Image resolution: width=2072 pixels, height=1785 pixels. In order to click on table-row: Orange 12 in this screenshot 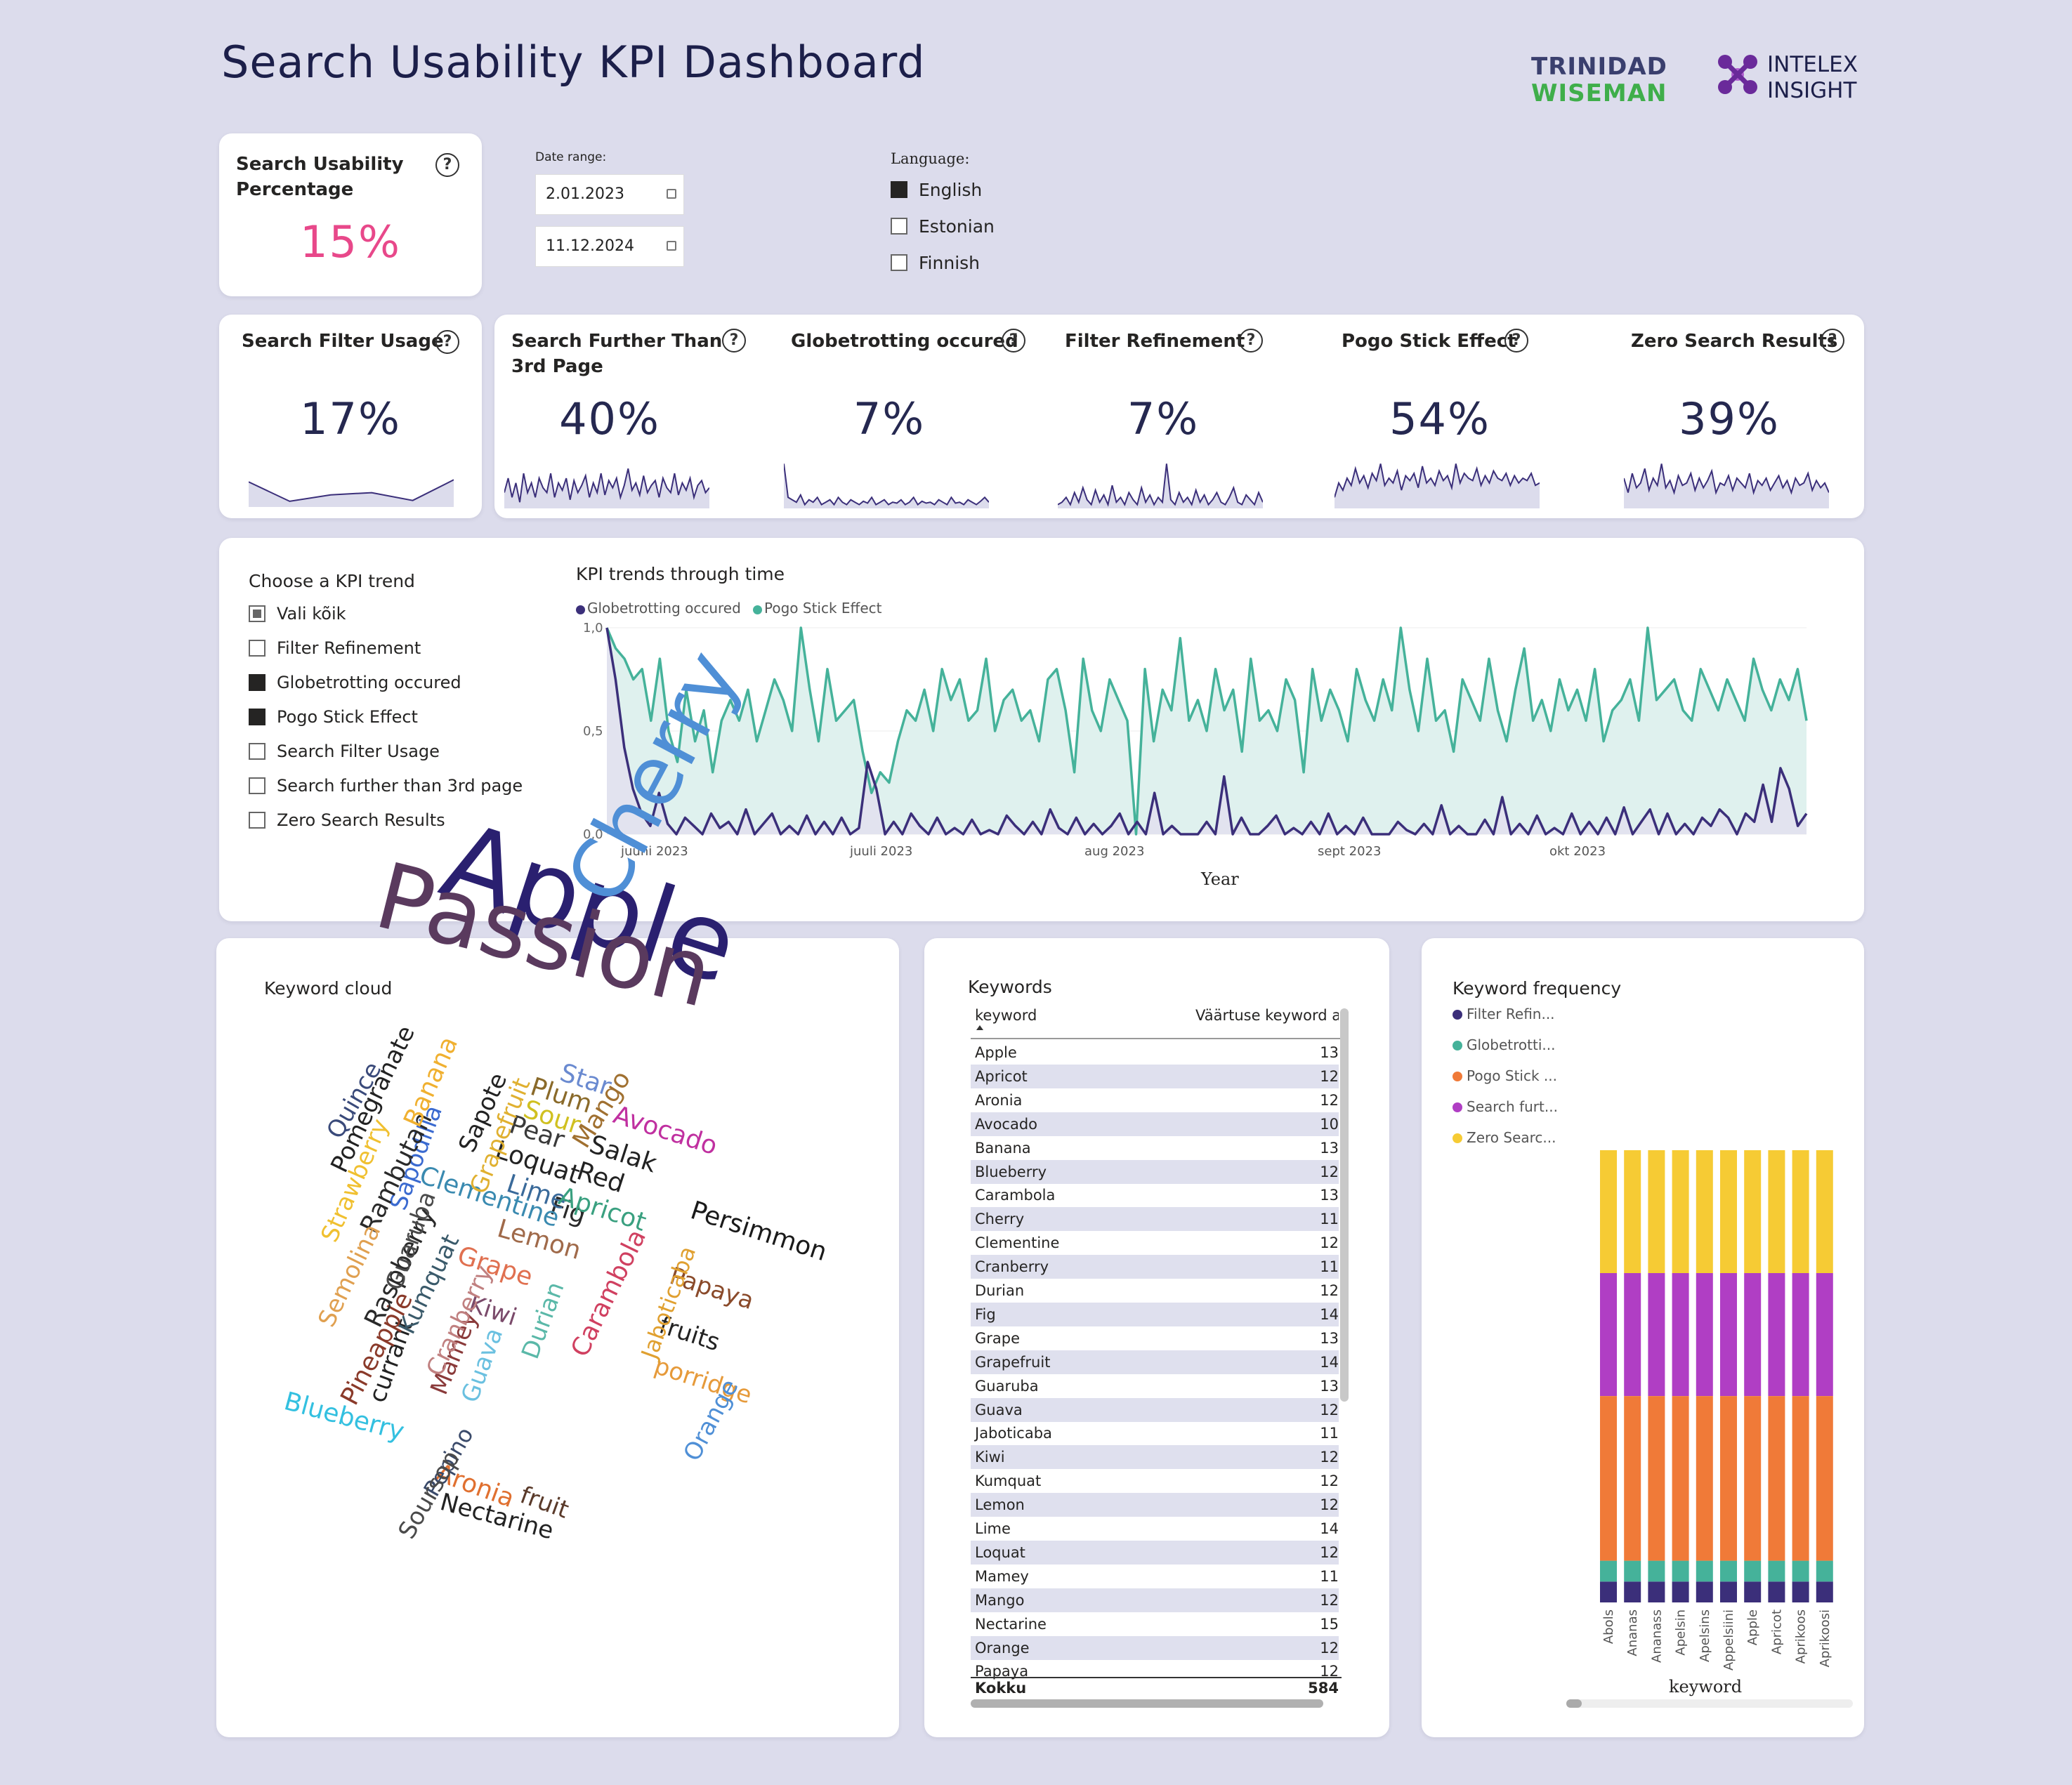, I will do `click(1155, 1647)`.